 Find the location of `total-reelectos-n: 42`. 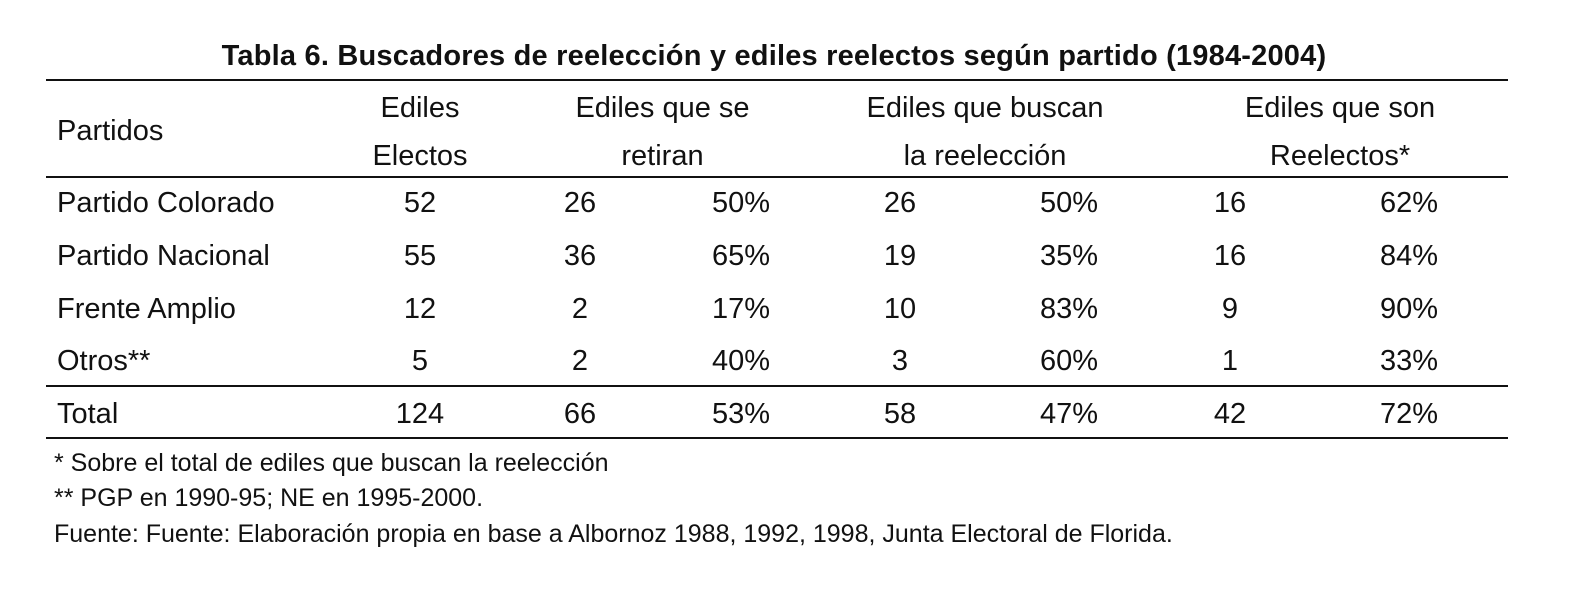

total-reelectos-n: 42 is located at coordinates (1230, 414).